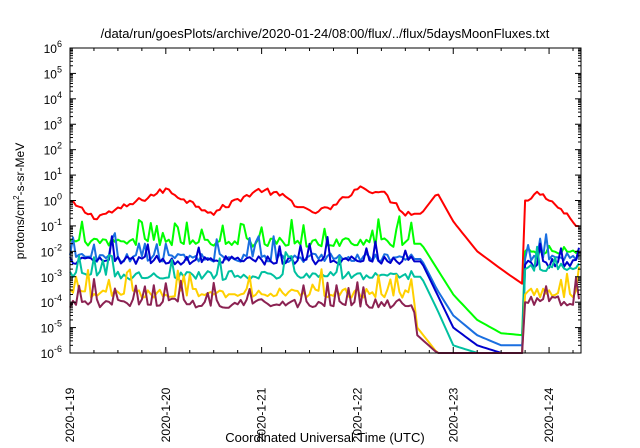 This screenshot has height=448, width=640. Describe the element at coordinates (53, 174) in the screenshot. I see `y-tick-label: 10¹` at that location.